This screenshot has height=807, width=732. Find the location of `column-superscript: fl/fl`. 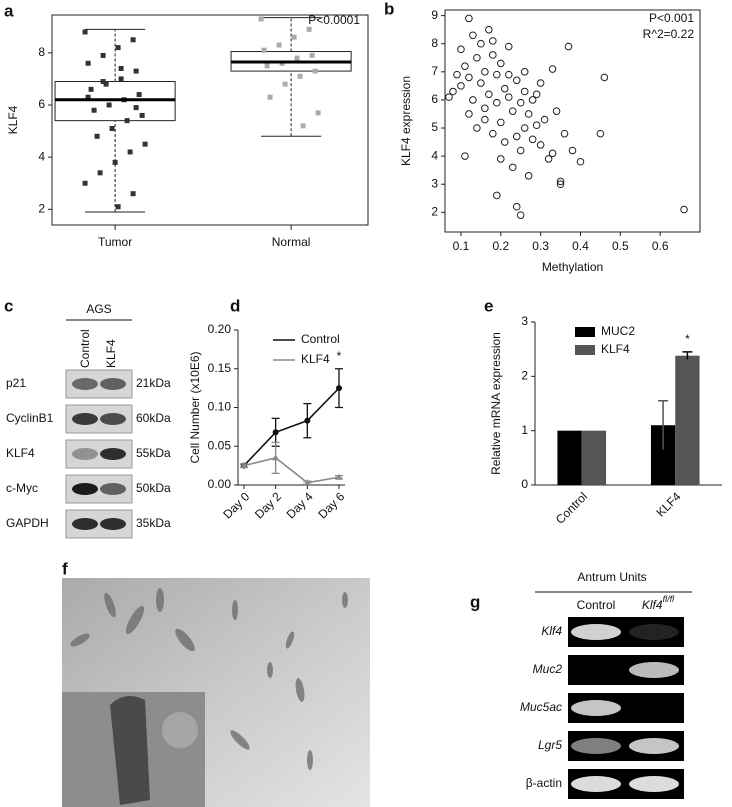

column-superscript: fl/fl is located at coordinates (669, 599).